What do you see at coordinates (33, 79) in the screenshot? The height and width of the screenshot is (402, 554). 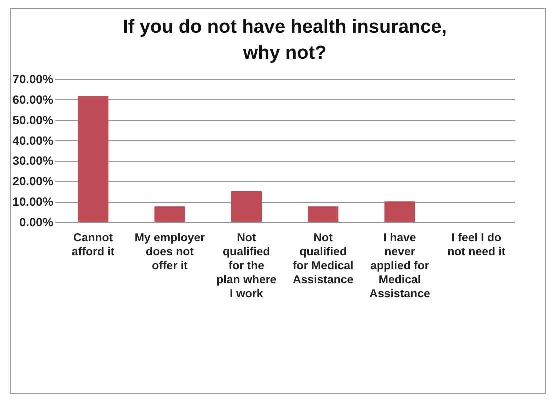 I see `y-tick-label: 70.00%` at bounding box center [33, 79].